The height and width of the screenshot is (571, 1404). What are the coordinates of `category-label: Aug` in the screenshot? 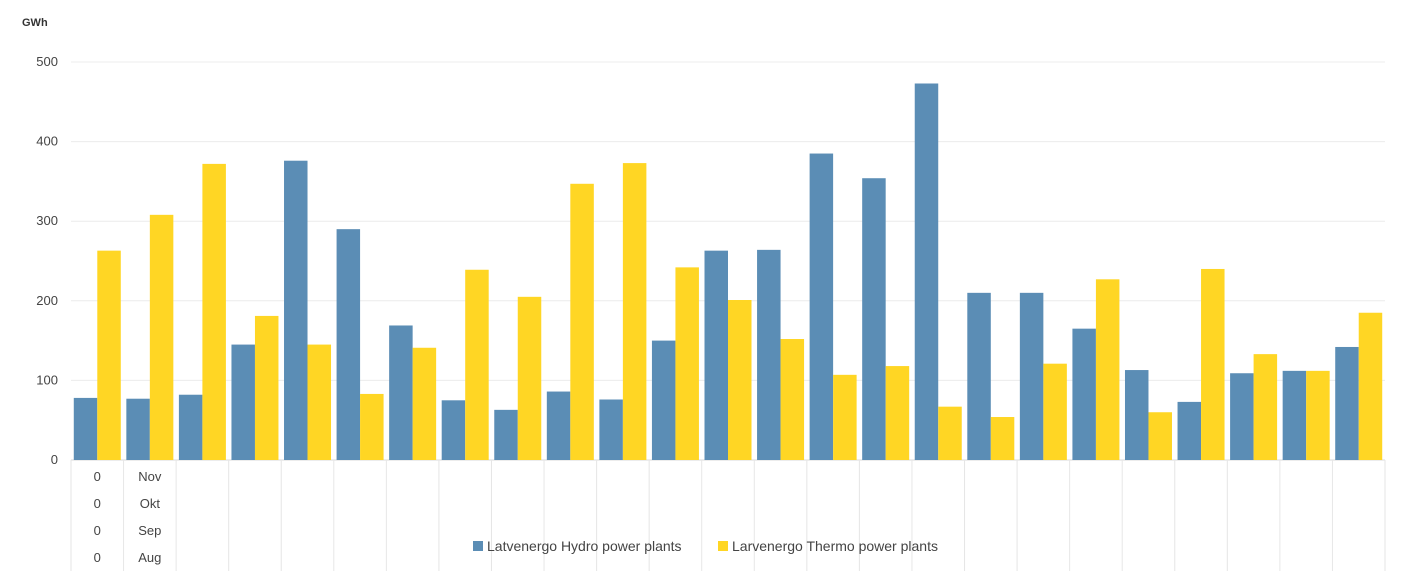 It's located at (149, 557).